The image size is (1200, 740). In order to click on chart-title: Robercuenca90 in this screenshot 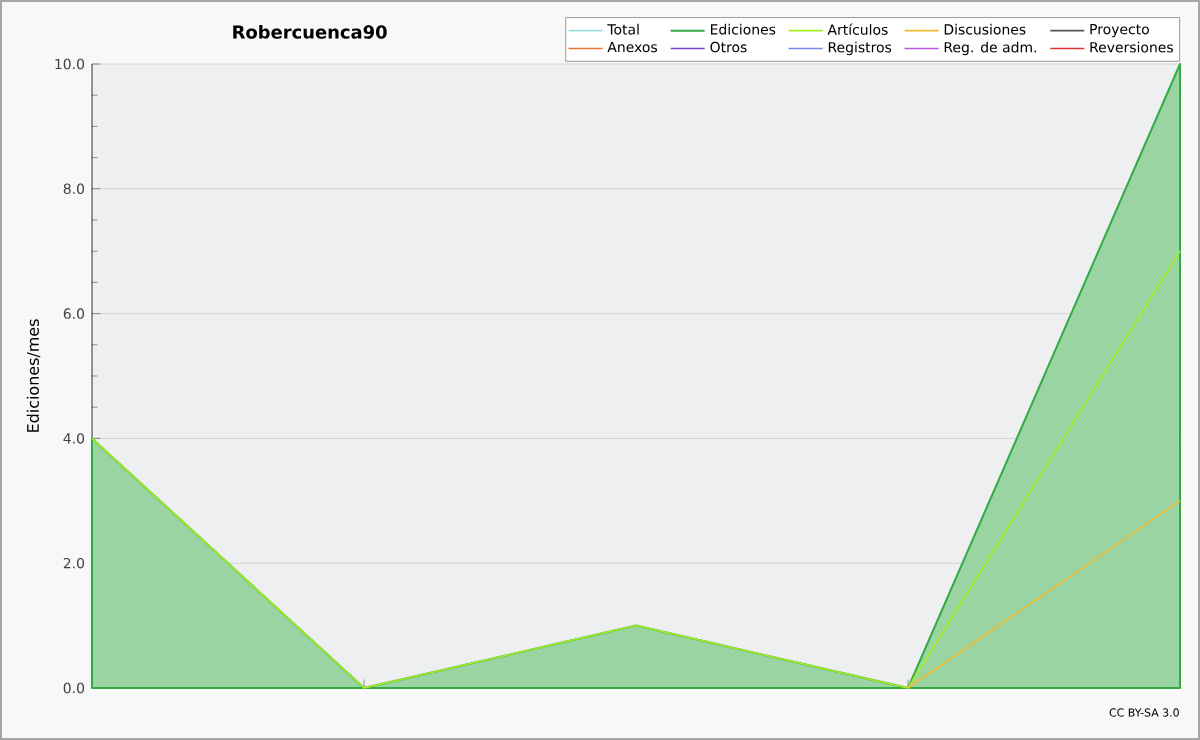, I will do `click(310, 31)`.